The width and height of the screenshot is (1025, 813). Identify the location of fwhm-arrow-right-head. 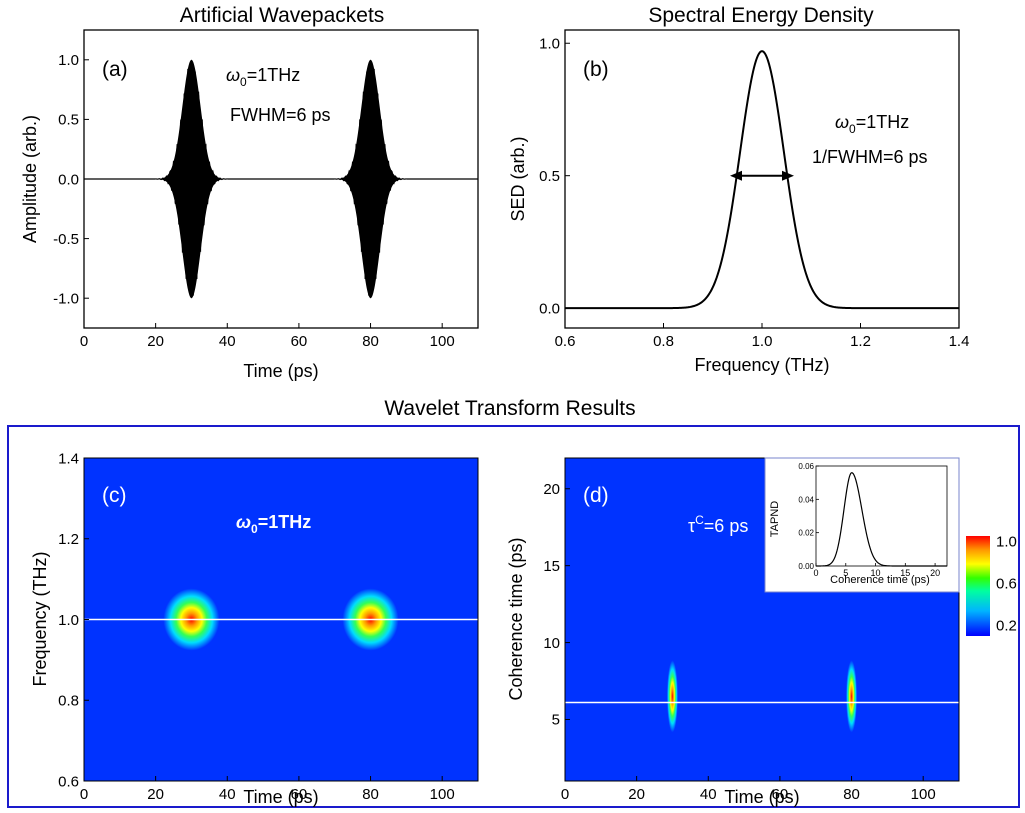
(788, 175).